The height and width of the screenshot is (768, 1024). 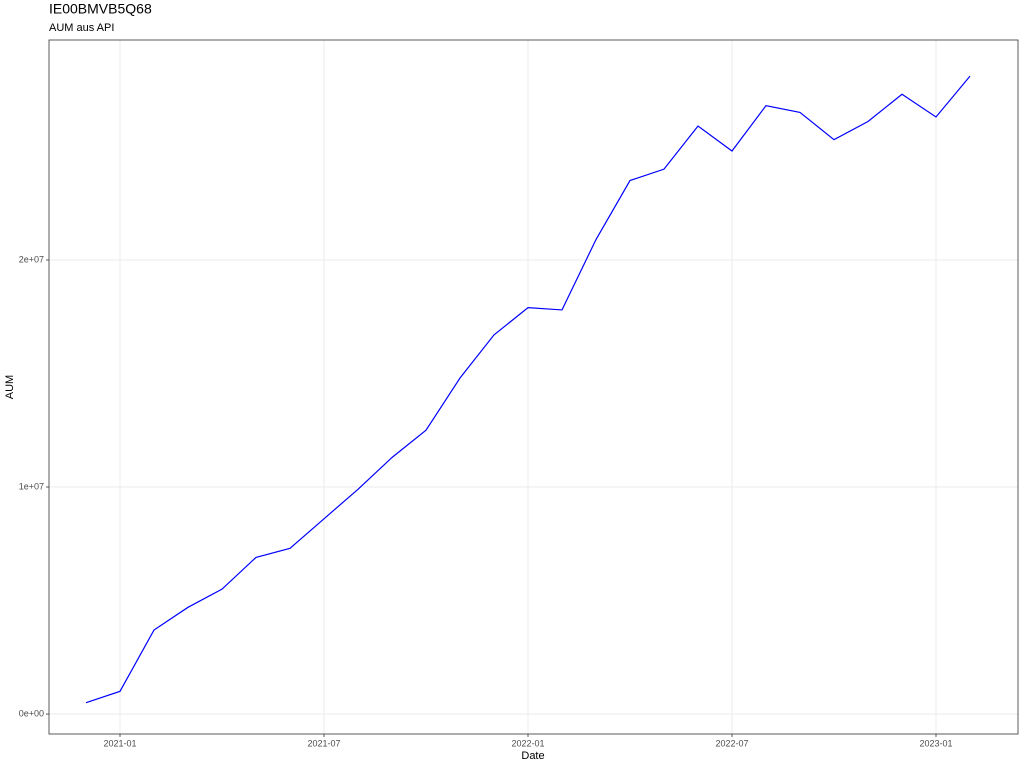 I want to click on chart-title: IE00BMVB5Q68, so click(x=100, y=9).